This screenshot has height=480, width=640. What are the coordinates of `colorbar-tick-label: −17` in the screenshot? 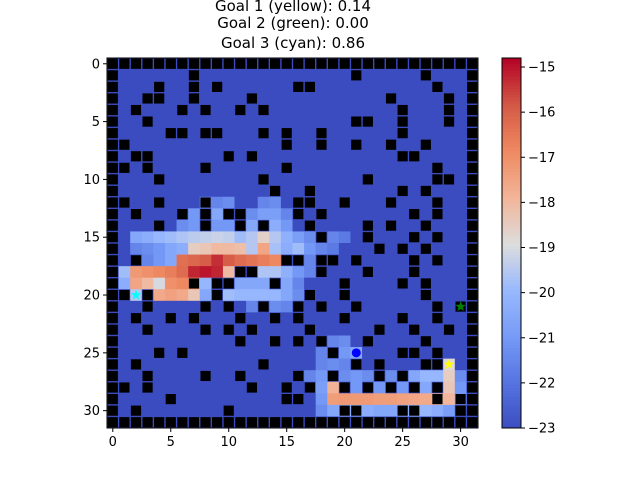 It's located at (541, 158).